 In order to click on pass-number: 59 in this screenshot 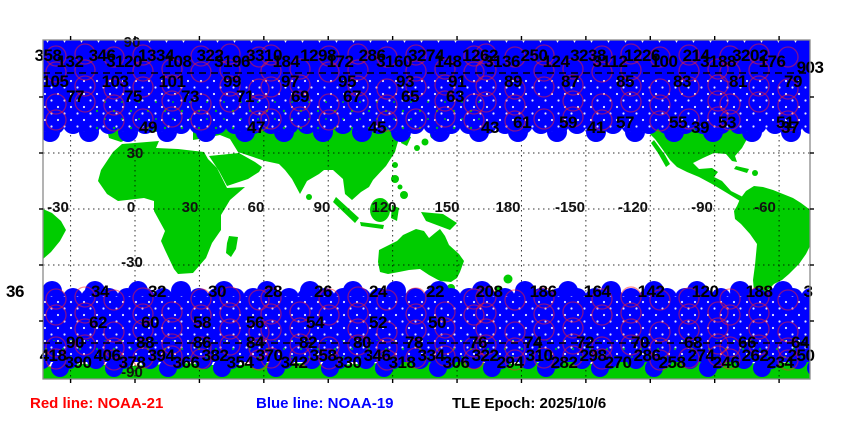, I will do `click(568, 122)`.